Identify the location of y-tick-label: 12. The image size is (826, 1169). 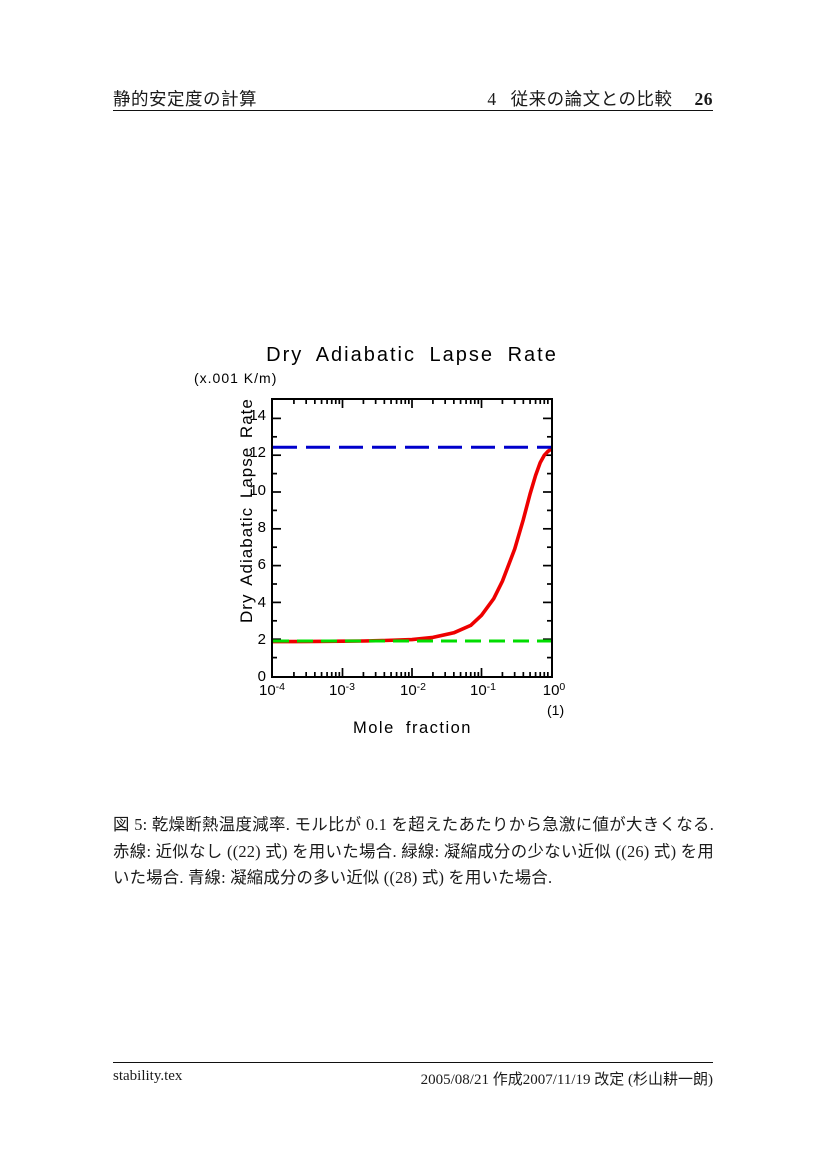
(257, 452).